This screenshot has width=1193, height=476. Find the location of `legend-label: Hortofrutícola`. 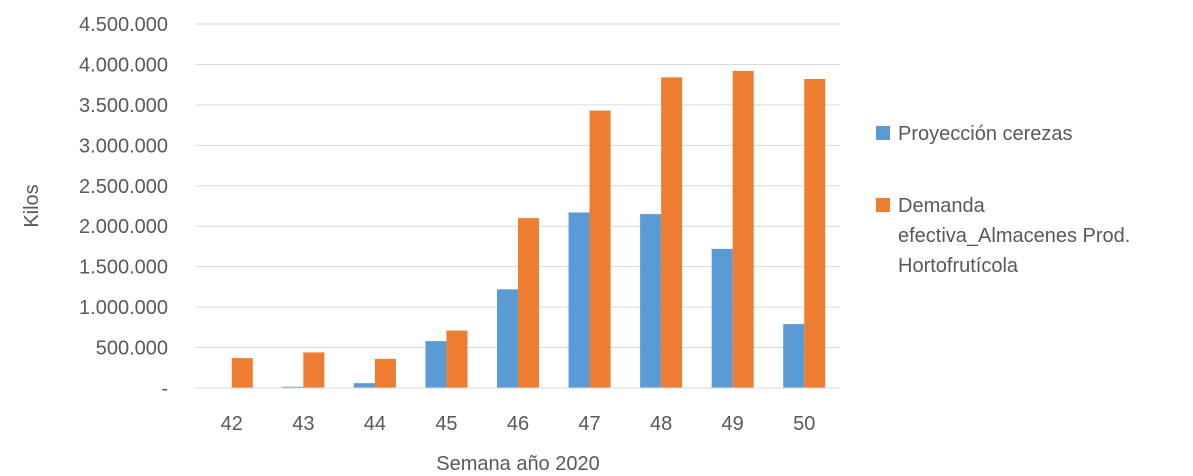

legend-label: Hortofrutícola is located at coordinates (958, 266).